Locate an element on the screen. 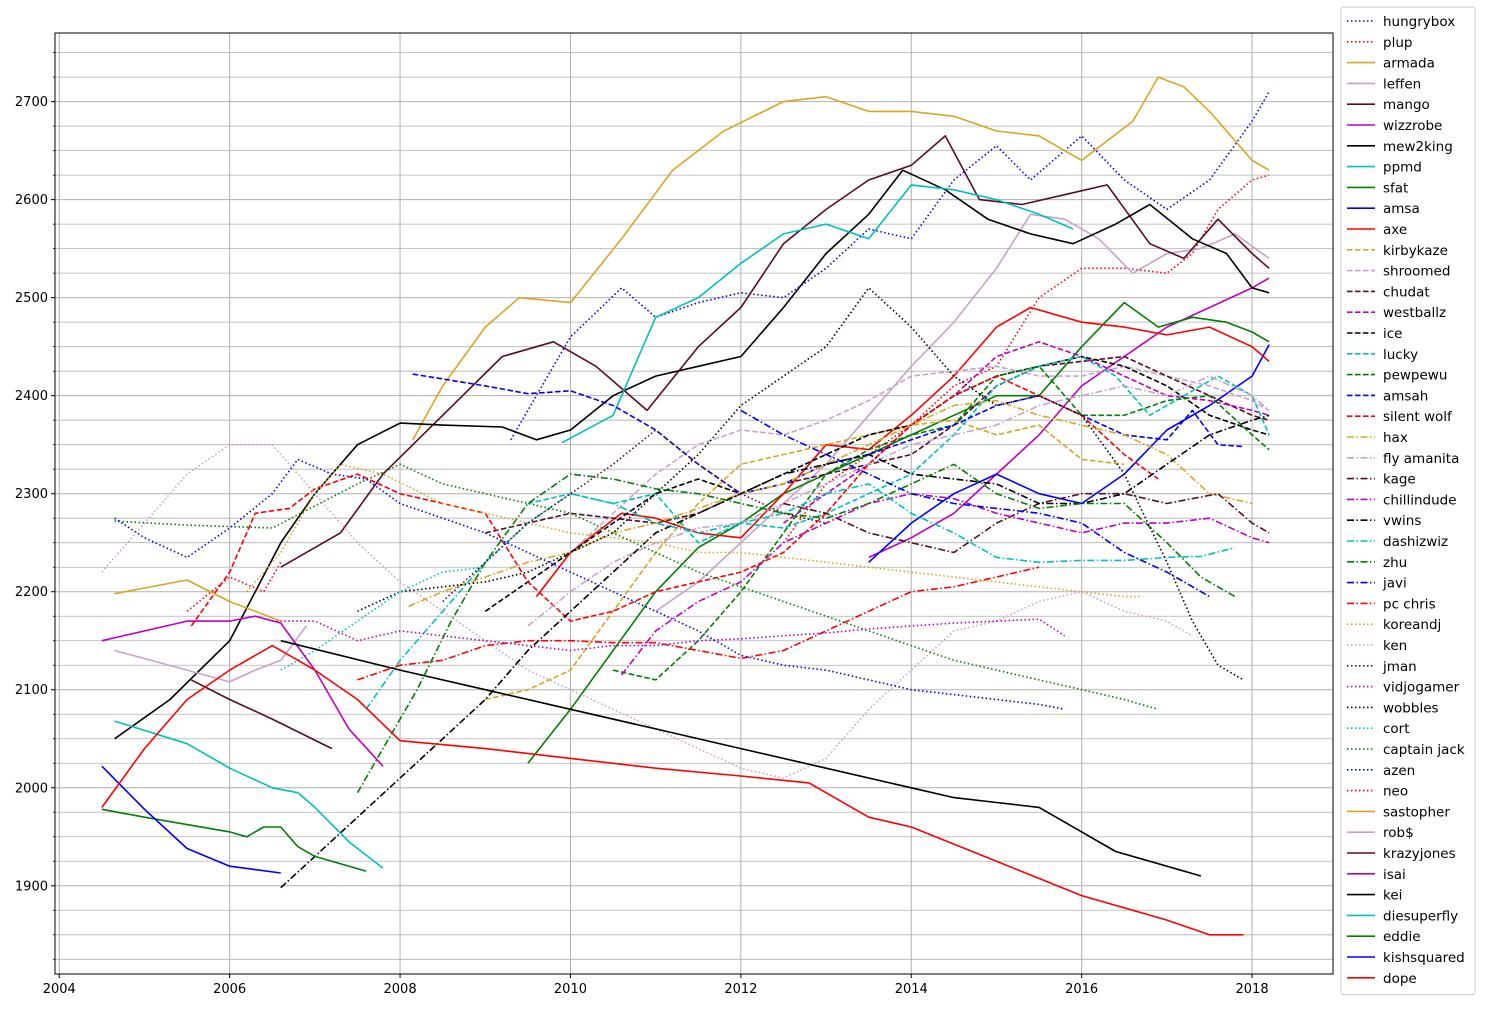 This screenshot has height=1009, width=1485. legend-label-ppmd: ppmd is located at coordinates (1402, 168).